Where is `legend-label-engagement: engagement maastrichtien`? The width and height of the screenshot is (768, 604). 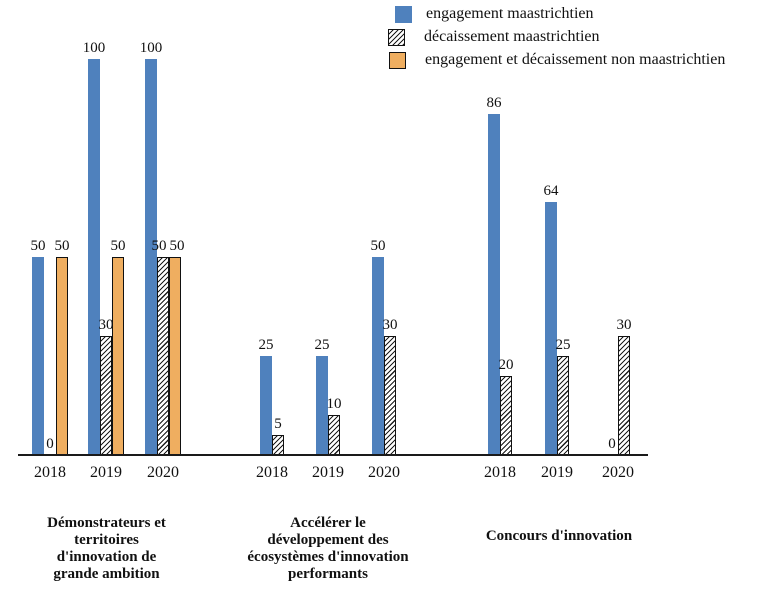
legend-label-engagement: engagement maastrichtien is located at coordinates (510, 13).